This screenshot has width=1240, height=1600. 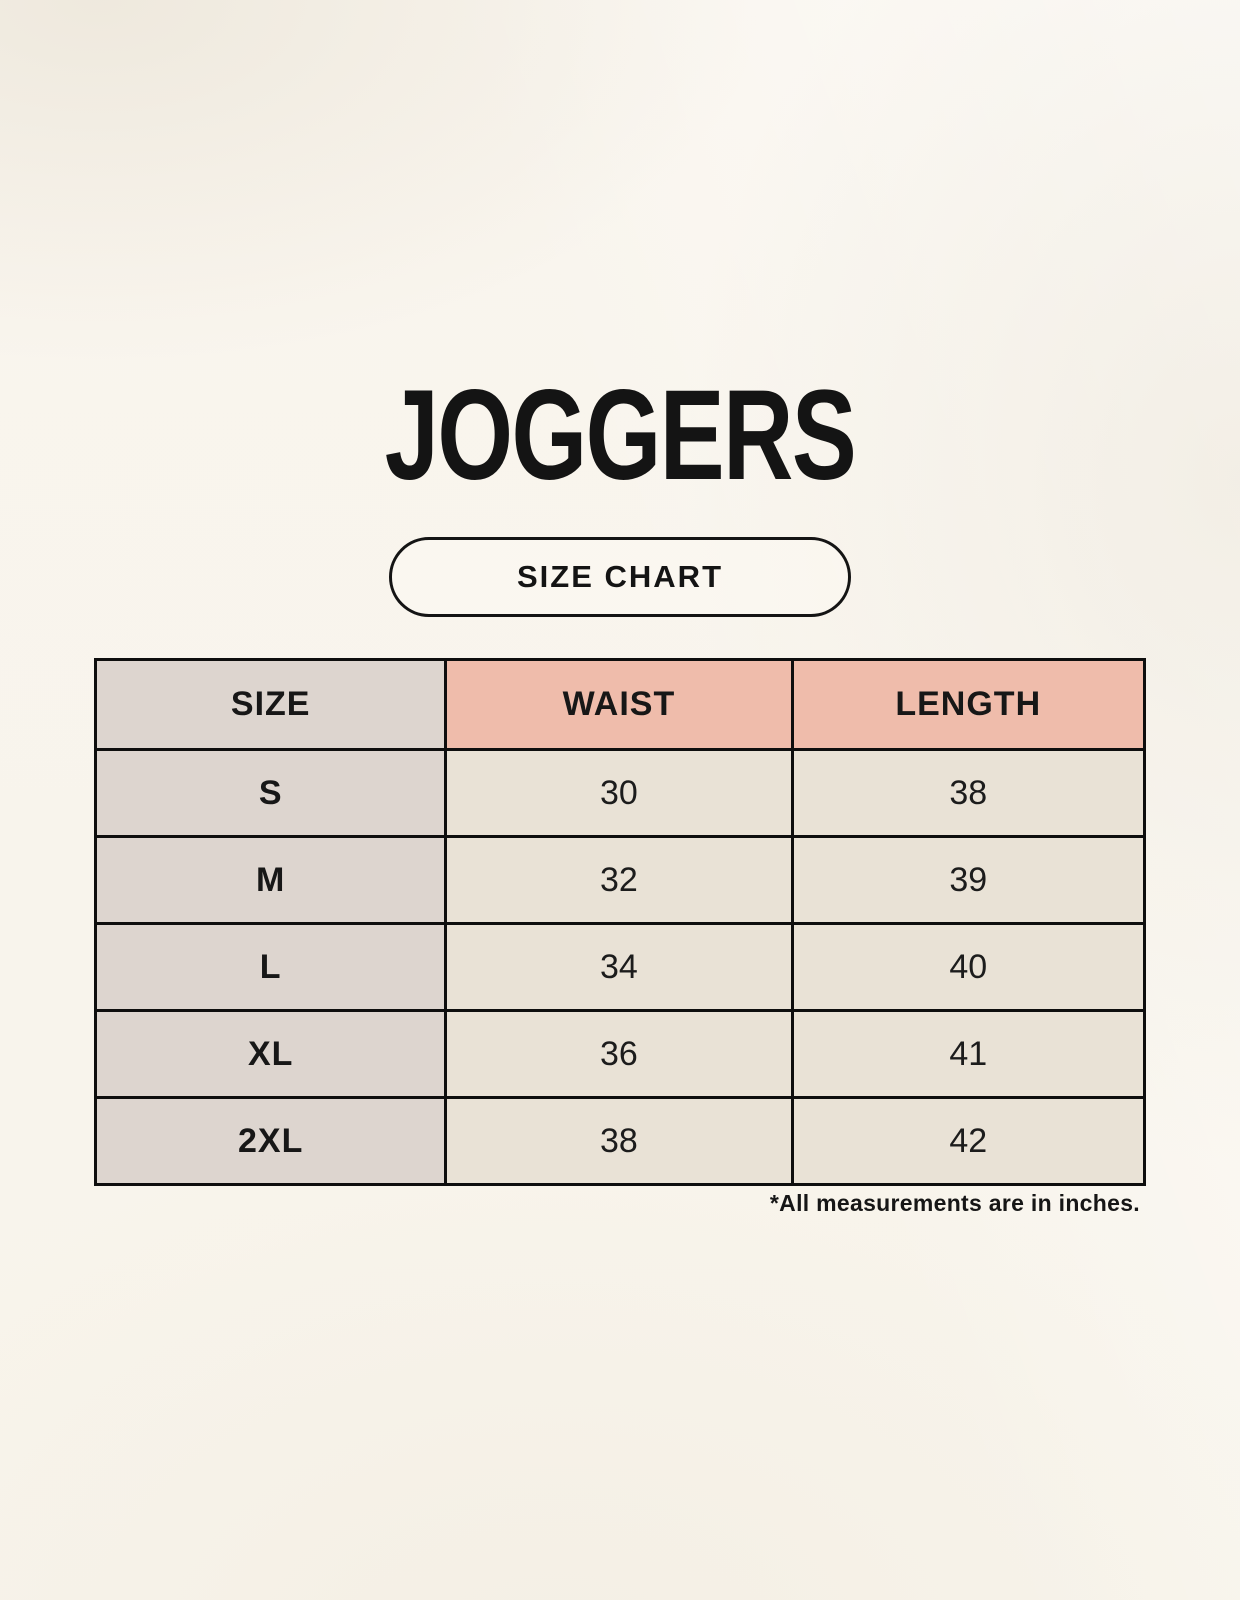 I want to click on waist-value: 36, so click(x=619, y=1054).